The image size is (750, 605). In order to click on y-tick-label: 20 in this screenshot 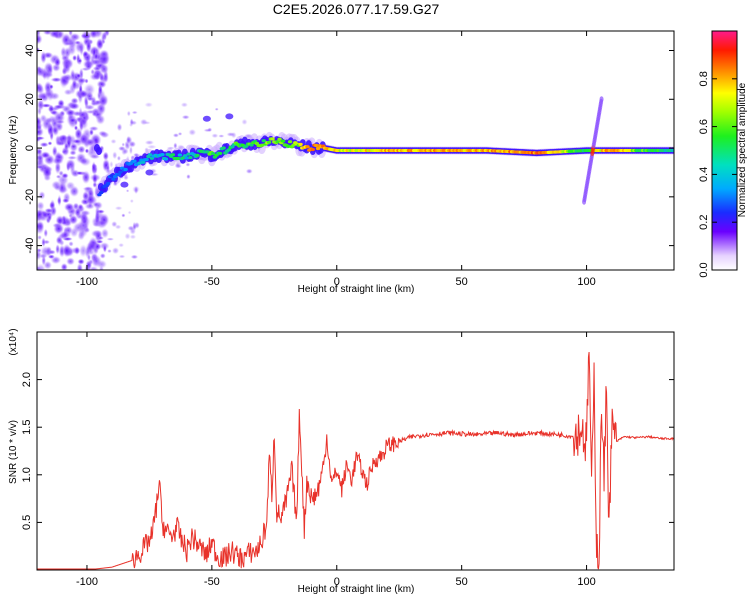, I will do `click(30, 99)`.